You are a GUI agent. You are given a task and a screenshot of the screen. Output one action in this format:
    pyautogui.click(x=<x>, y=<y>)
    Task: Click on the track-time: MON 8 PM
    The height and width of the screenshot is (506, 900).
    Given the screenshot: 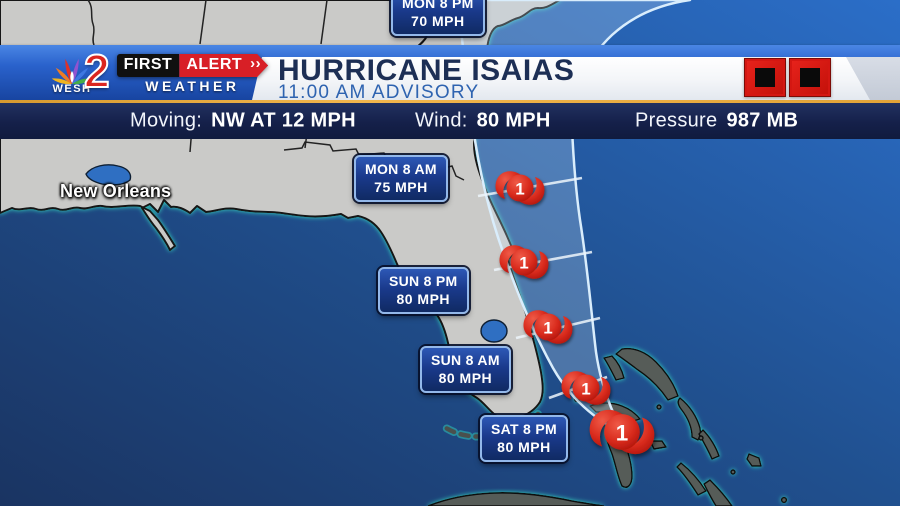 What is the action you would take?
    pyautogui.click(x=438, y=5)
    